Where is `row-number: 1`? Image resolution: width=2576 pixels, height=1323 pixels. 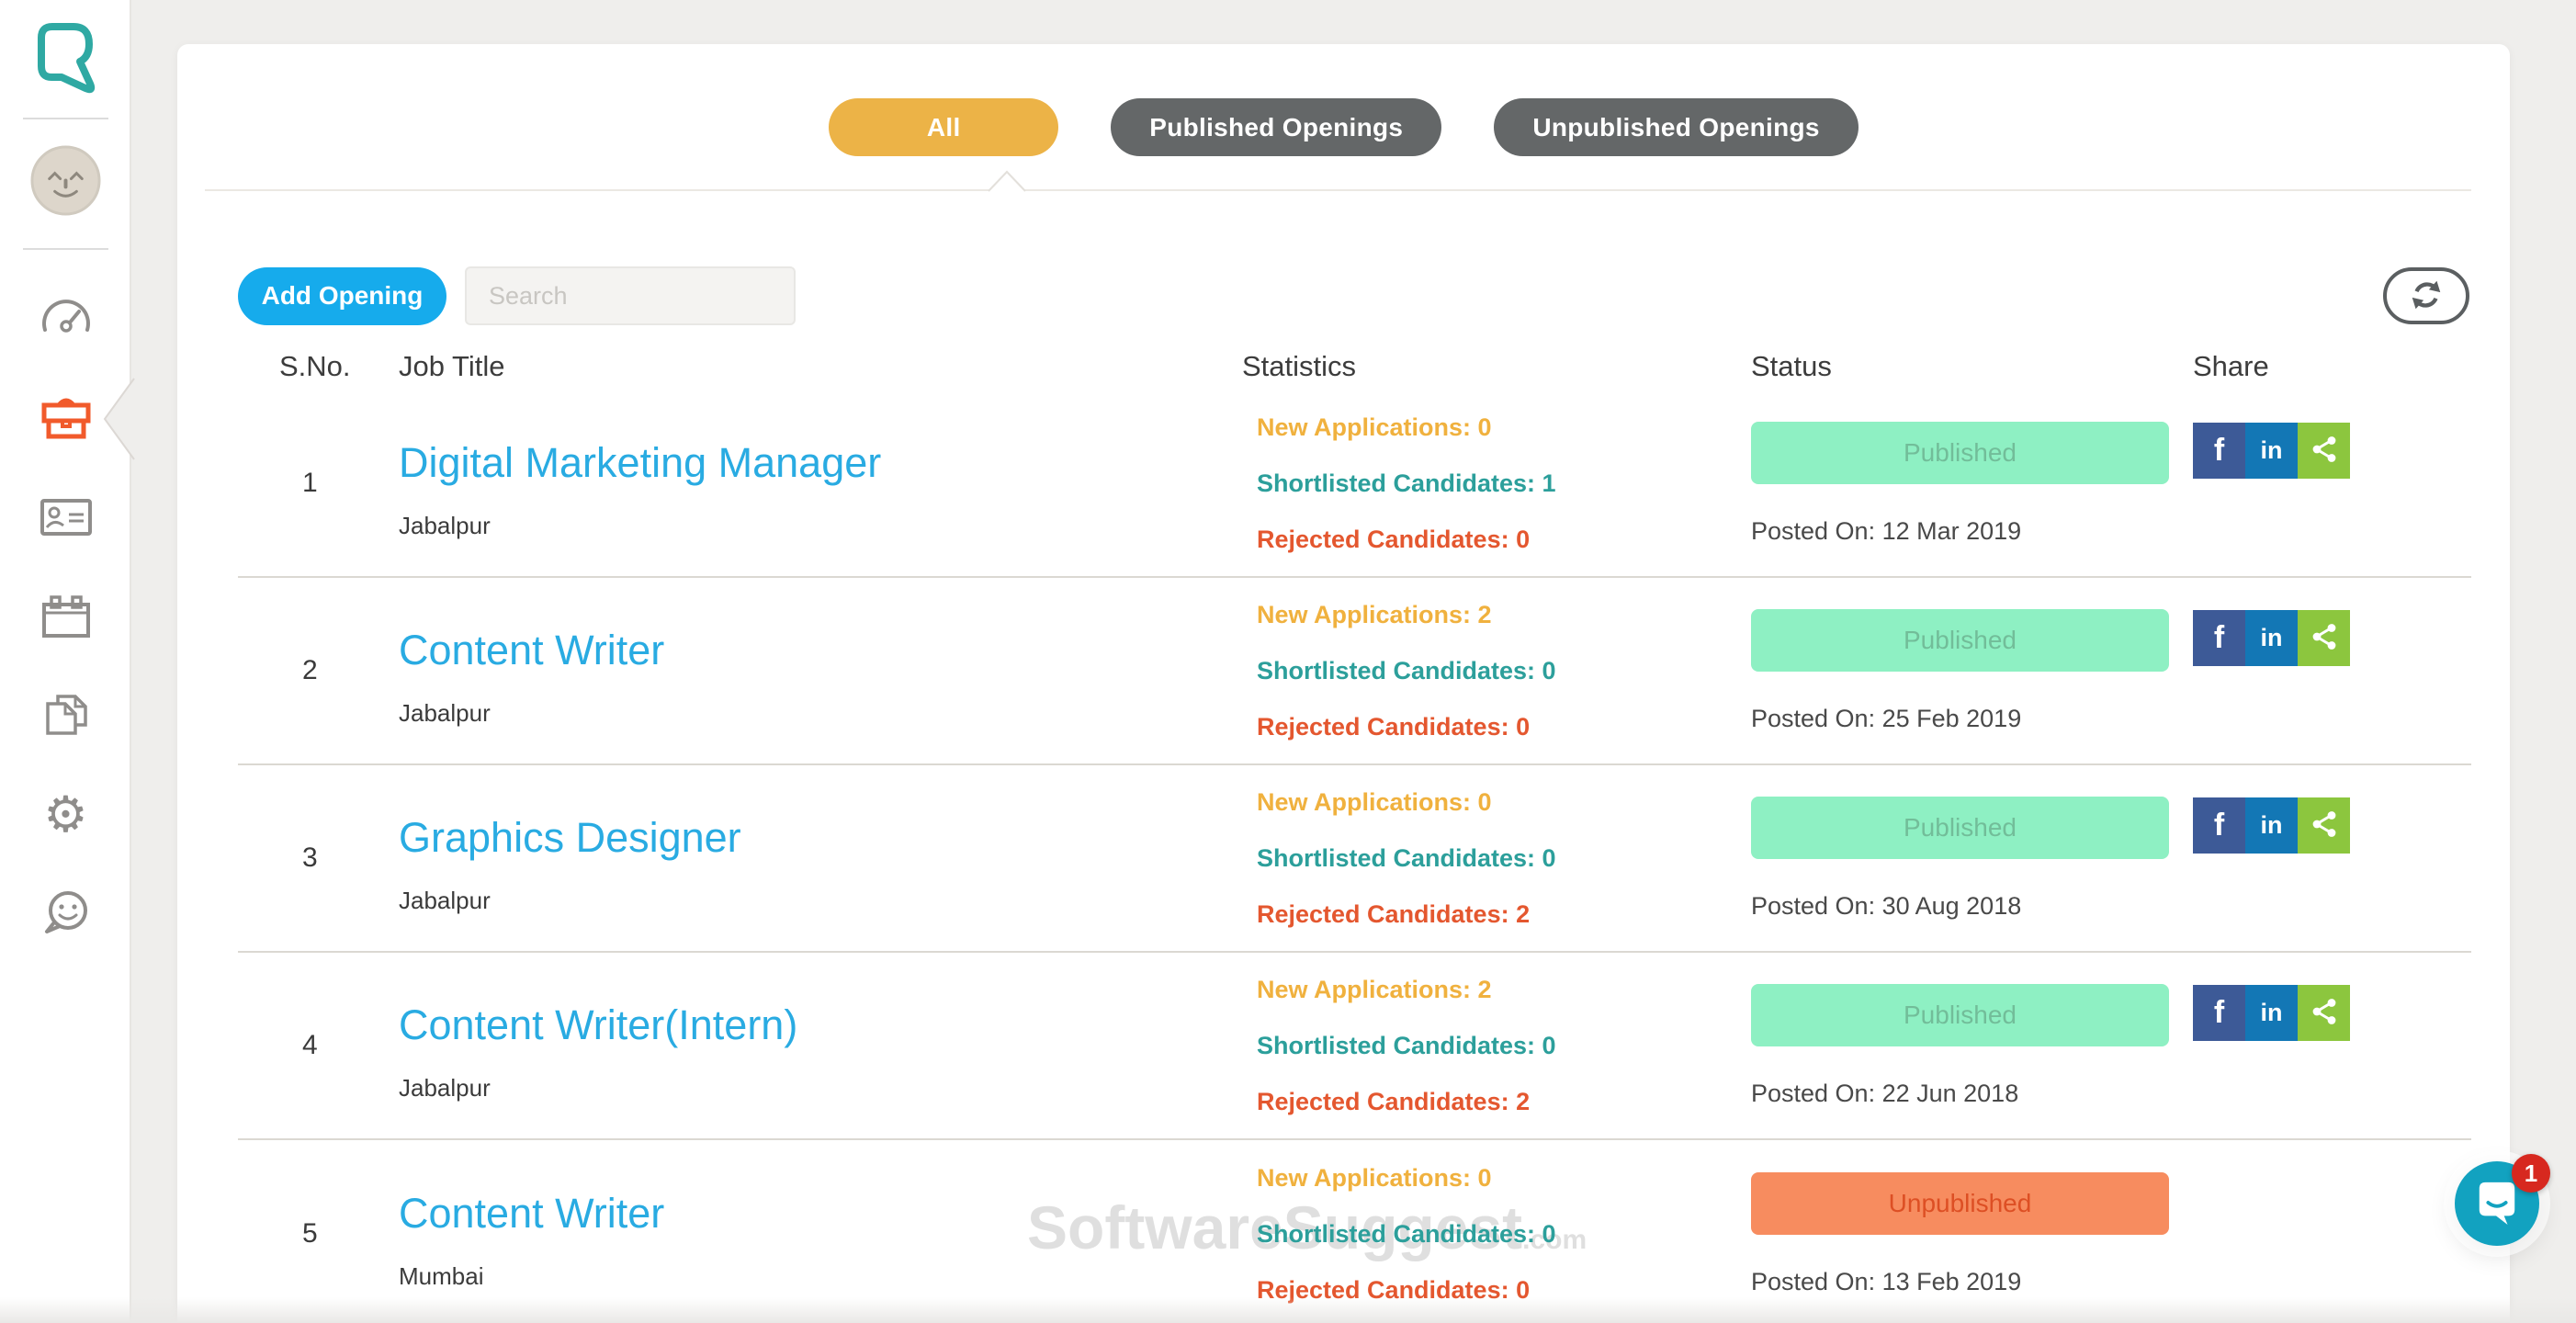
row-number: 1 is located at coordinates (310, 483).